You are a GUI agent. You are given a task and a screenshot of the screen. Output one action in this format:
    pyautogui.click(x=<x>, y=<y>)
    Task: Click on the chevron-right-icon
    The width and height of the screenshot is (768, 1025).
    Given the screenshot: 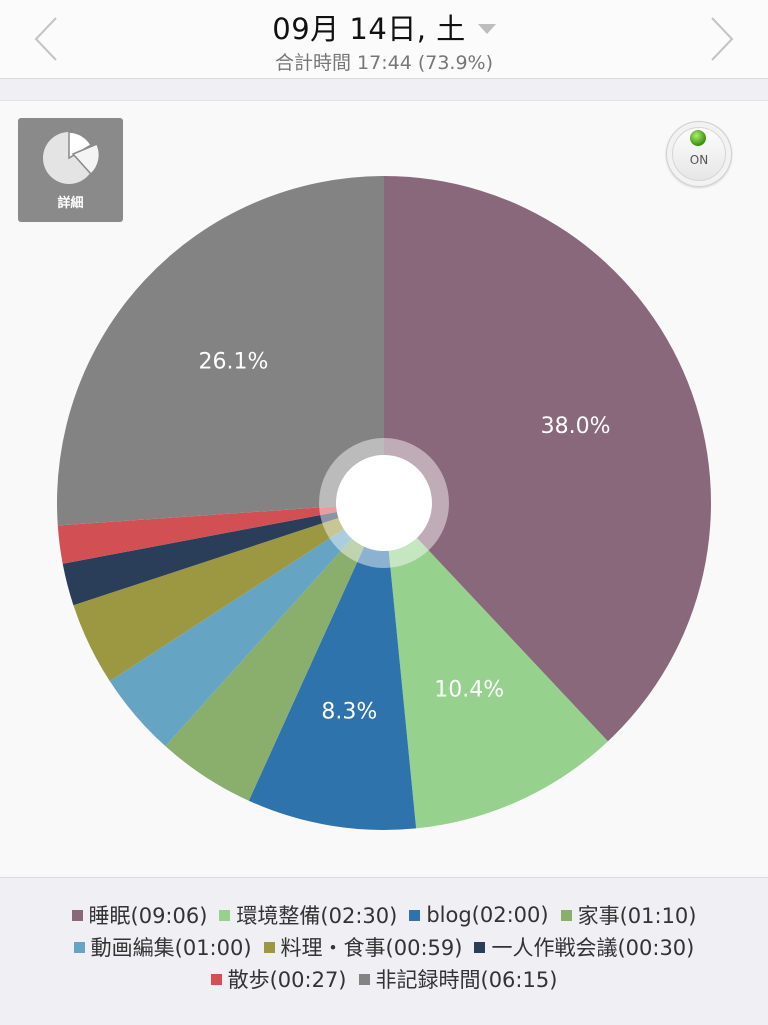 What is the action you would take?
    pyautogui.click(x=722, y=39)
    